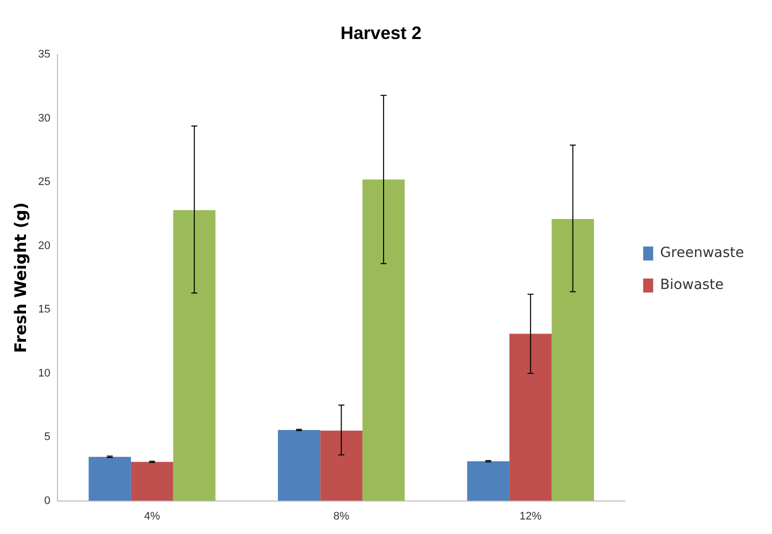 The width and height of the screenshot is (772, 534). Describe the element at coordinates (702, 253) in the screenshot. I see `legend-label: Greenwaste` at that location.